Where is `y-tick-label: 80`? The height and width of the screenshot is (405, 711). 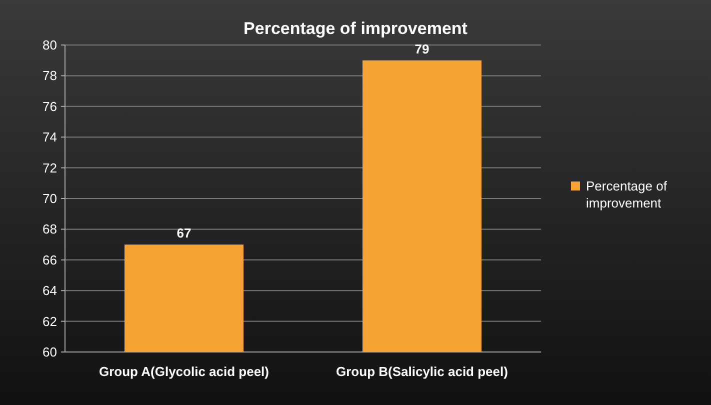 y-tick-label: 80 is located at coordinates (49, 45).